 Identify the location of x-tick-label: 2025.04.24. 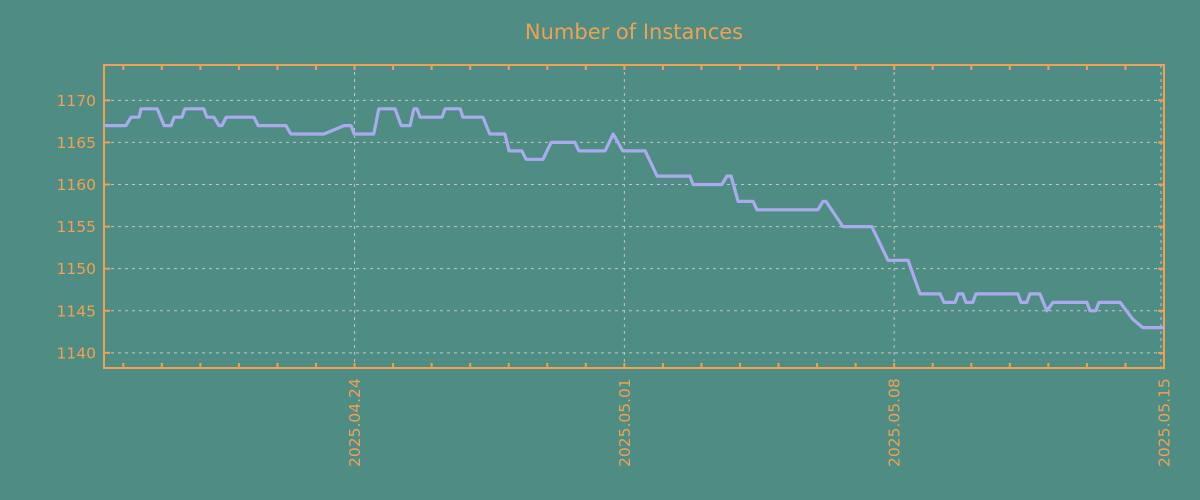
(355, 422).